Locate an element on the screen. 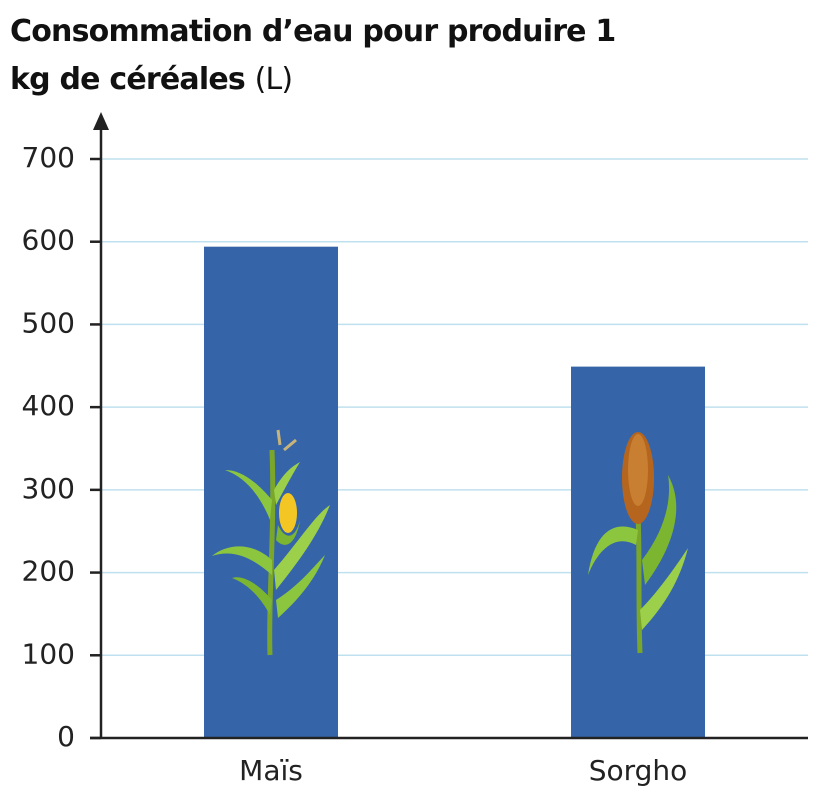 The height and width of the screenshot is (795, 829). y-tick-label: 500 is located at coordinates (48, 322).